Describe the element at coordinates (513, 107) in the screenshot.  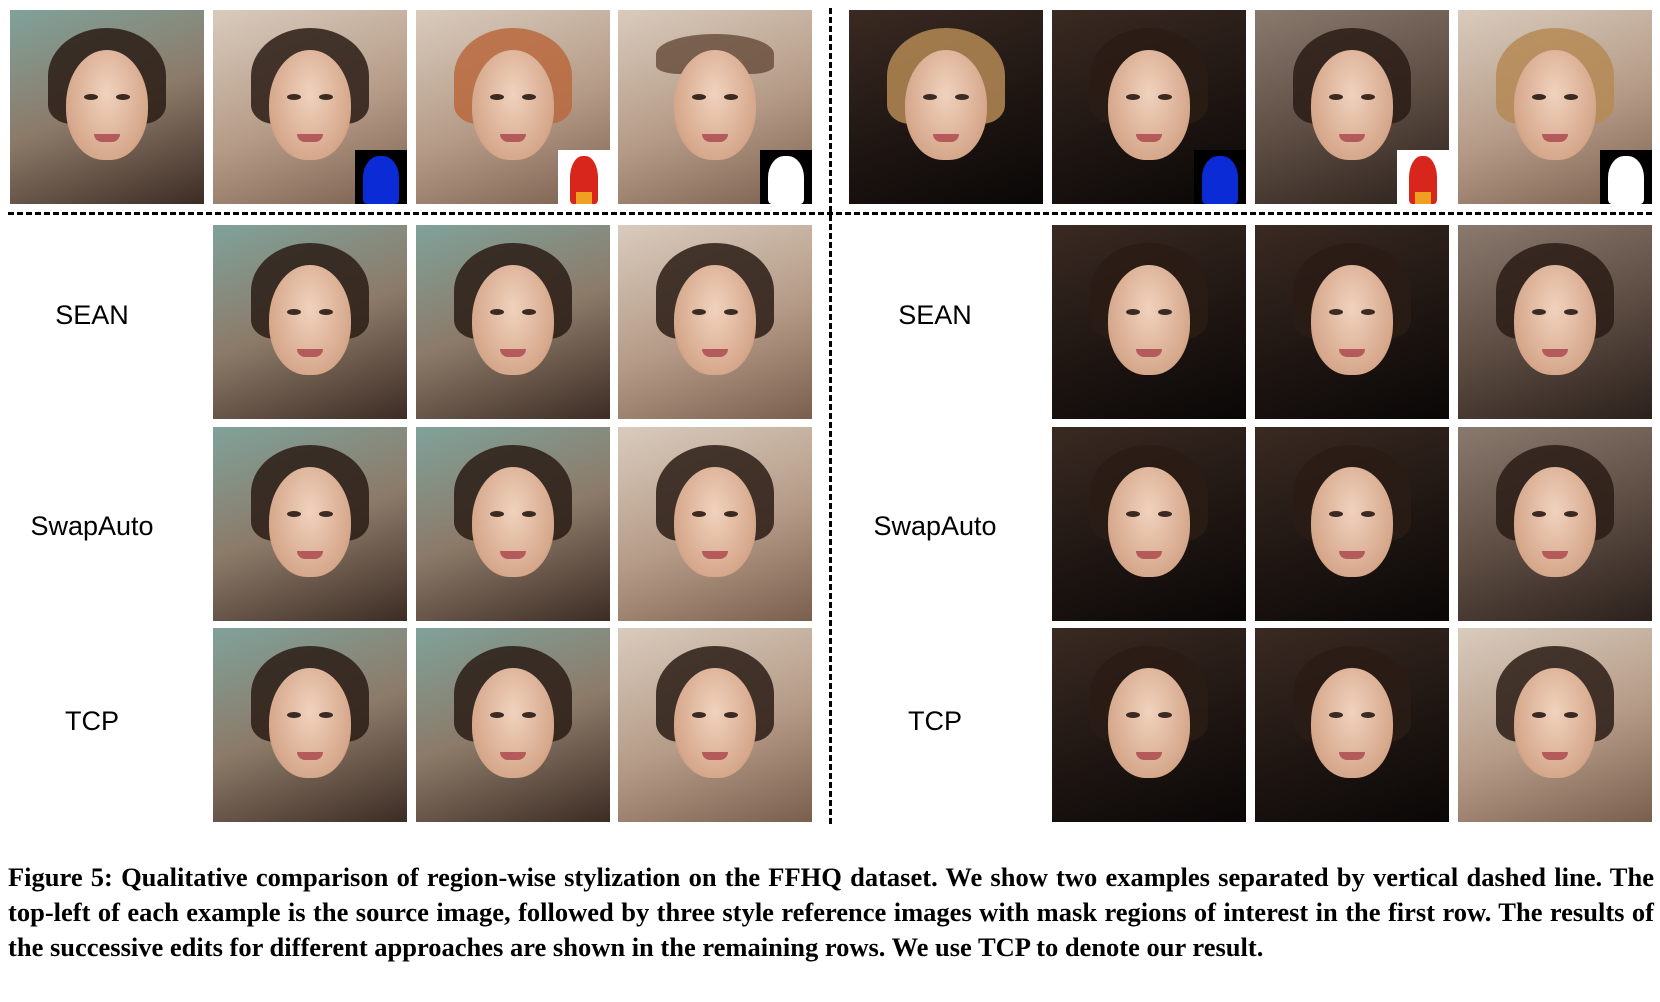
I see `style-reference-image-1b` at that location.